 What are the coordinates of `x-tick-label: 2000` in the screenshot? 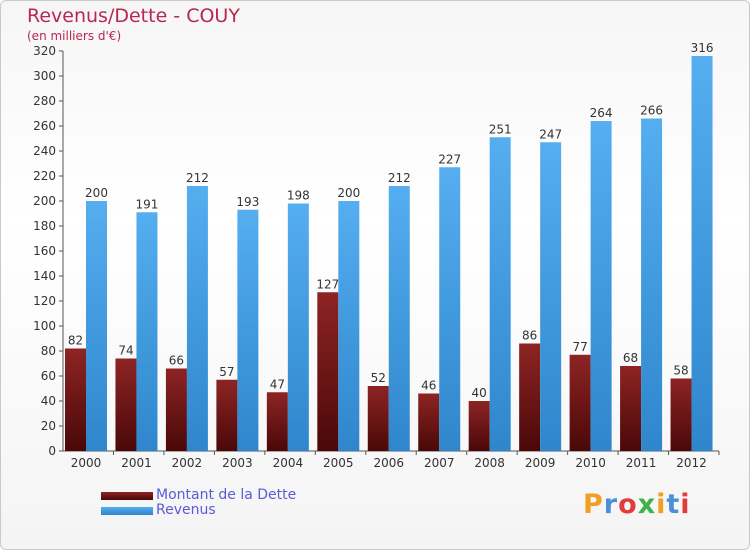 It's located at (86, 463).